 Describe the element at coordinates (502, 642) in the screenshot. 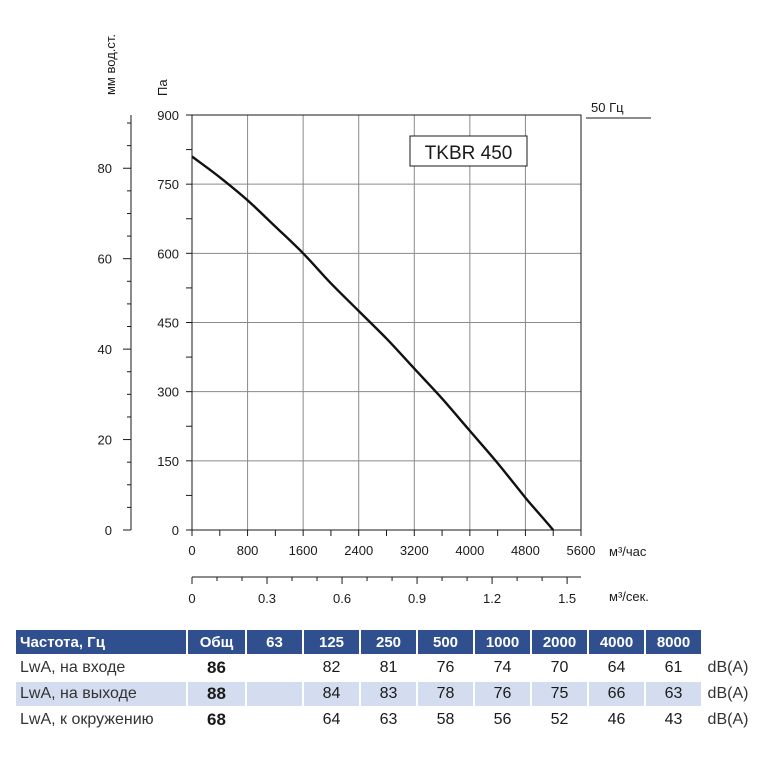

I see `header-cell: 1000` at that location.